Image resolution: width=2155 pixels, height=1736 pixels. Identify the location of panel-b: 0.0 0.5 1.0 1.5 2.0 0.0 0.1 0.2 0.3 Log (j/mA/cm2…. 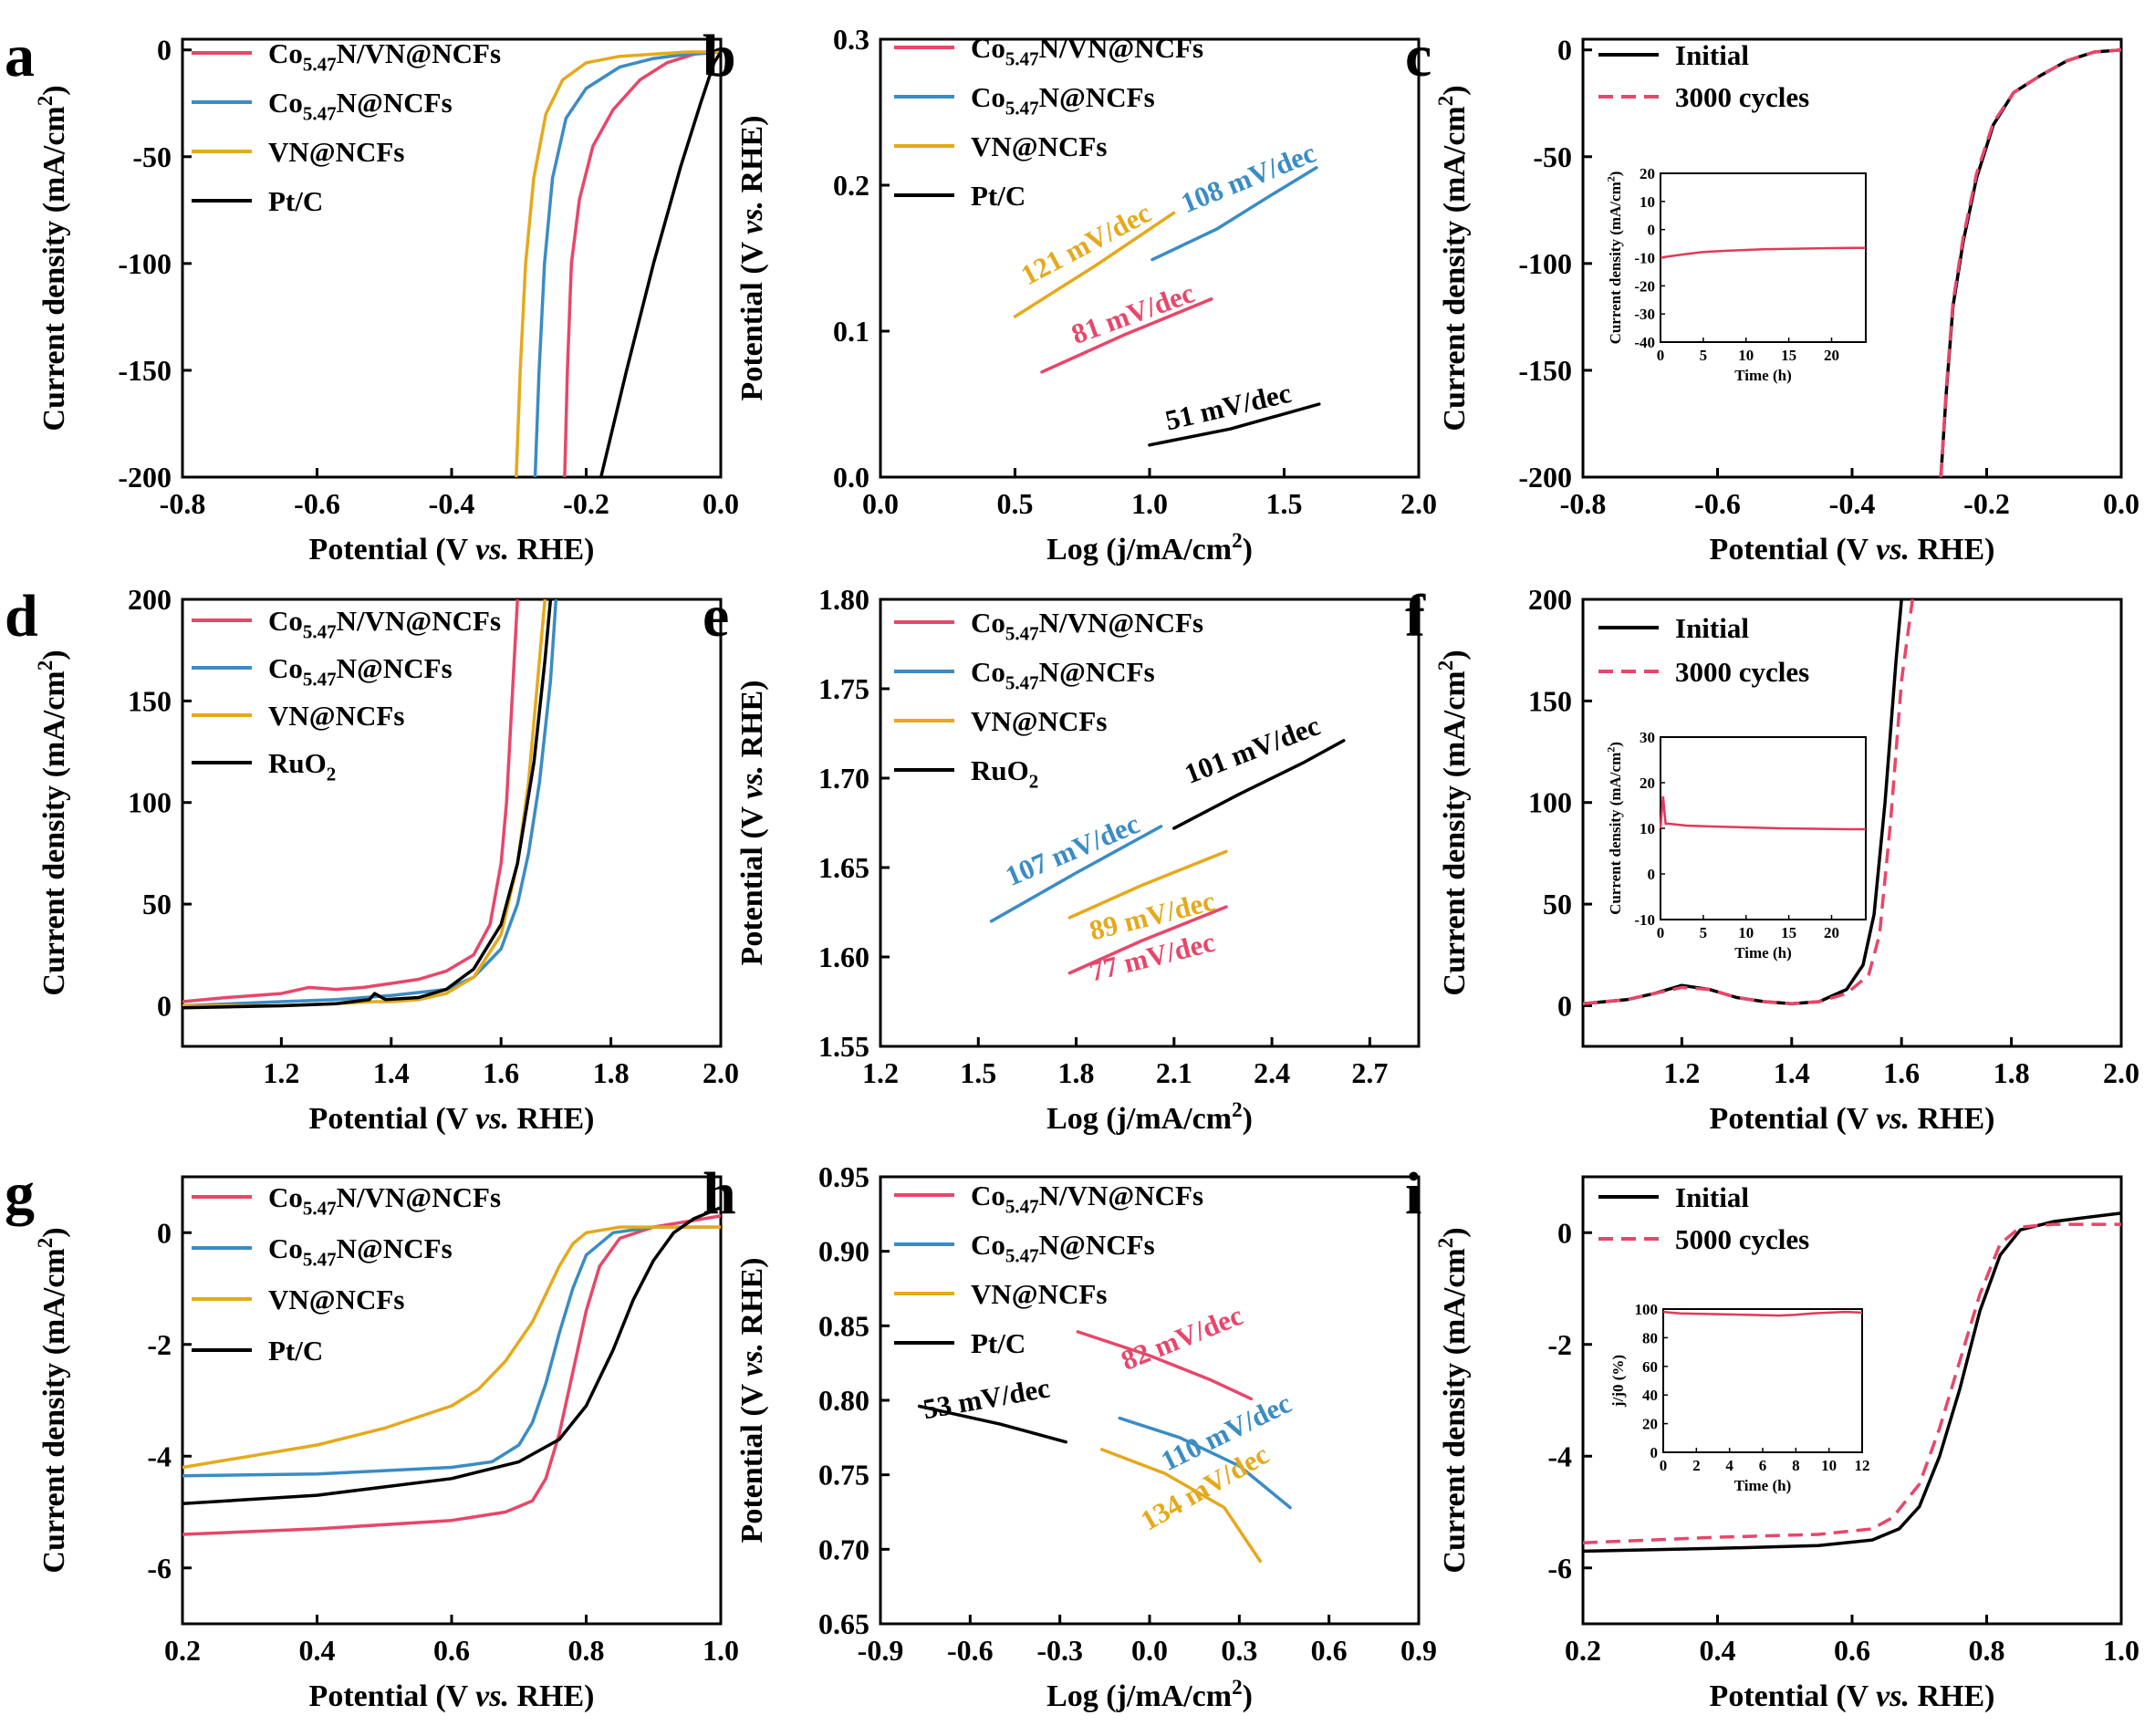
(1070, 295).